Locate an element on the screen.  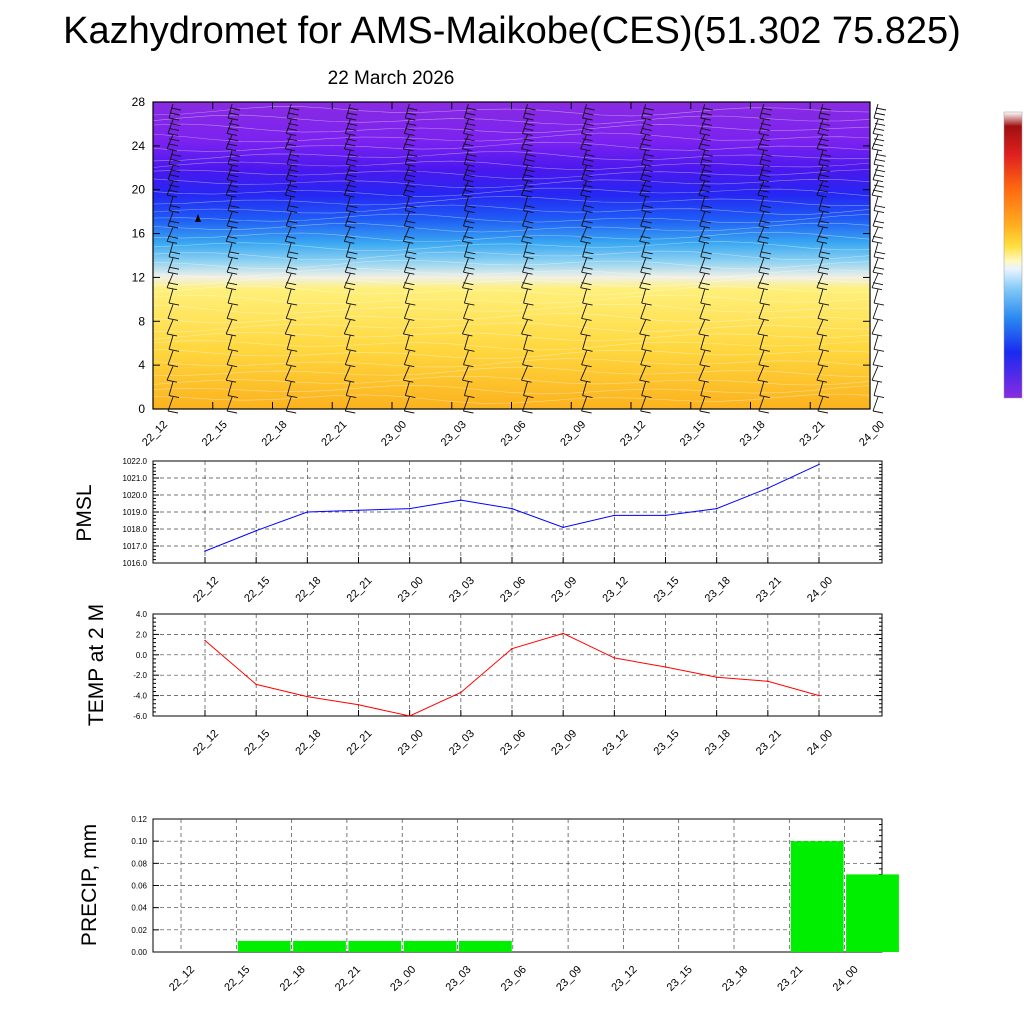
wind-barb-pennant is located at coordinates (198, 218).